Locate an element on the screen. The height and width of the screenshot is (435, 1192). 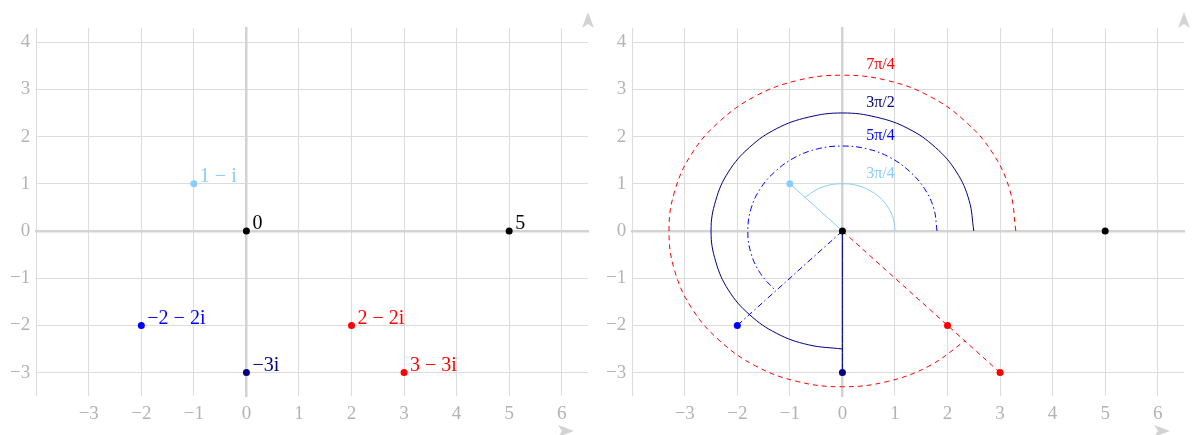
annotation: 0 is located at coordinates (257, 222).